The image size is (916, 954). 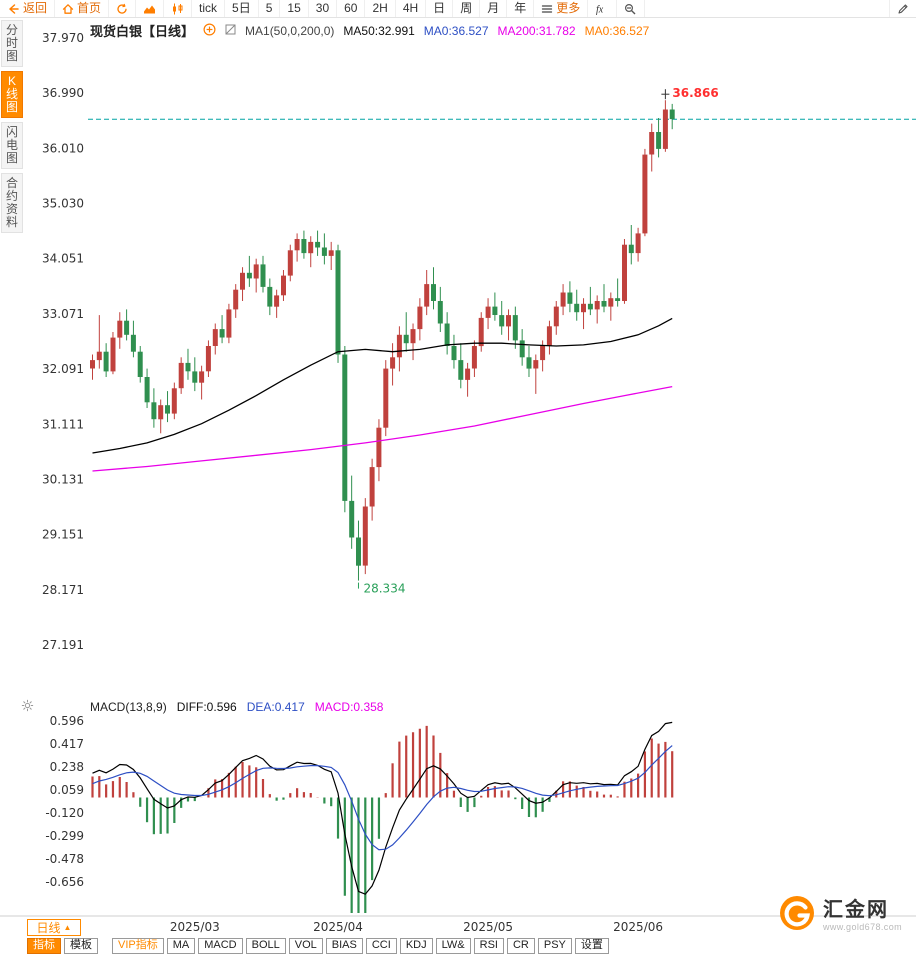 I want to click on timeframe-tick-button: tick, so click(x=209, y=8).